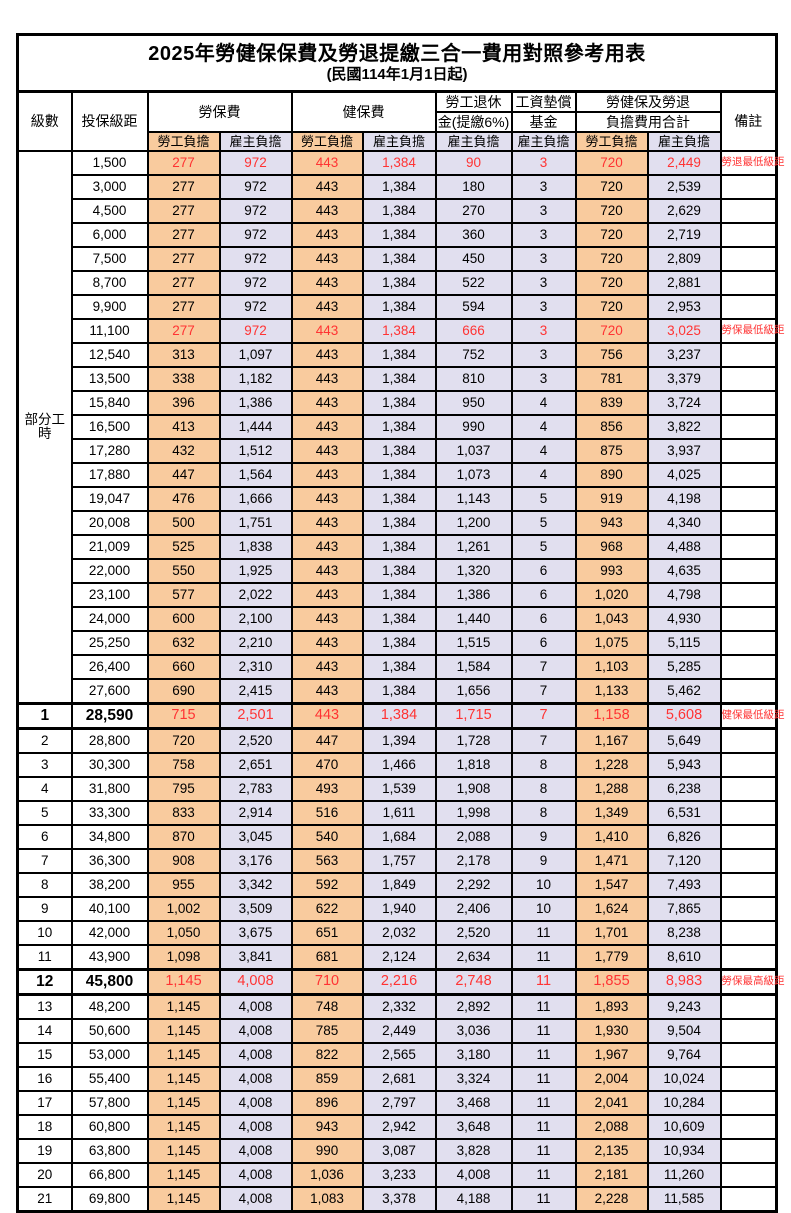 The height and width of the screenshot is (1213, 791). I want to click on total-employer-share-cell: 6,238, so click(684, 789).